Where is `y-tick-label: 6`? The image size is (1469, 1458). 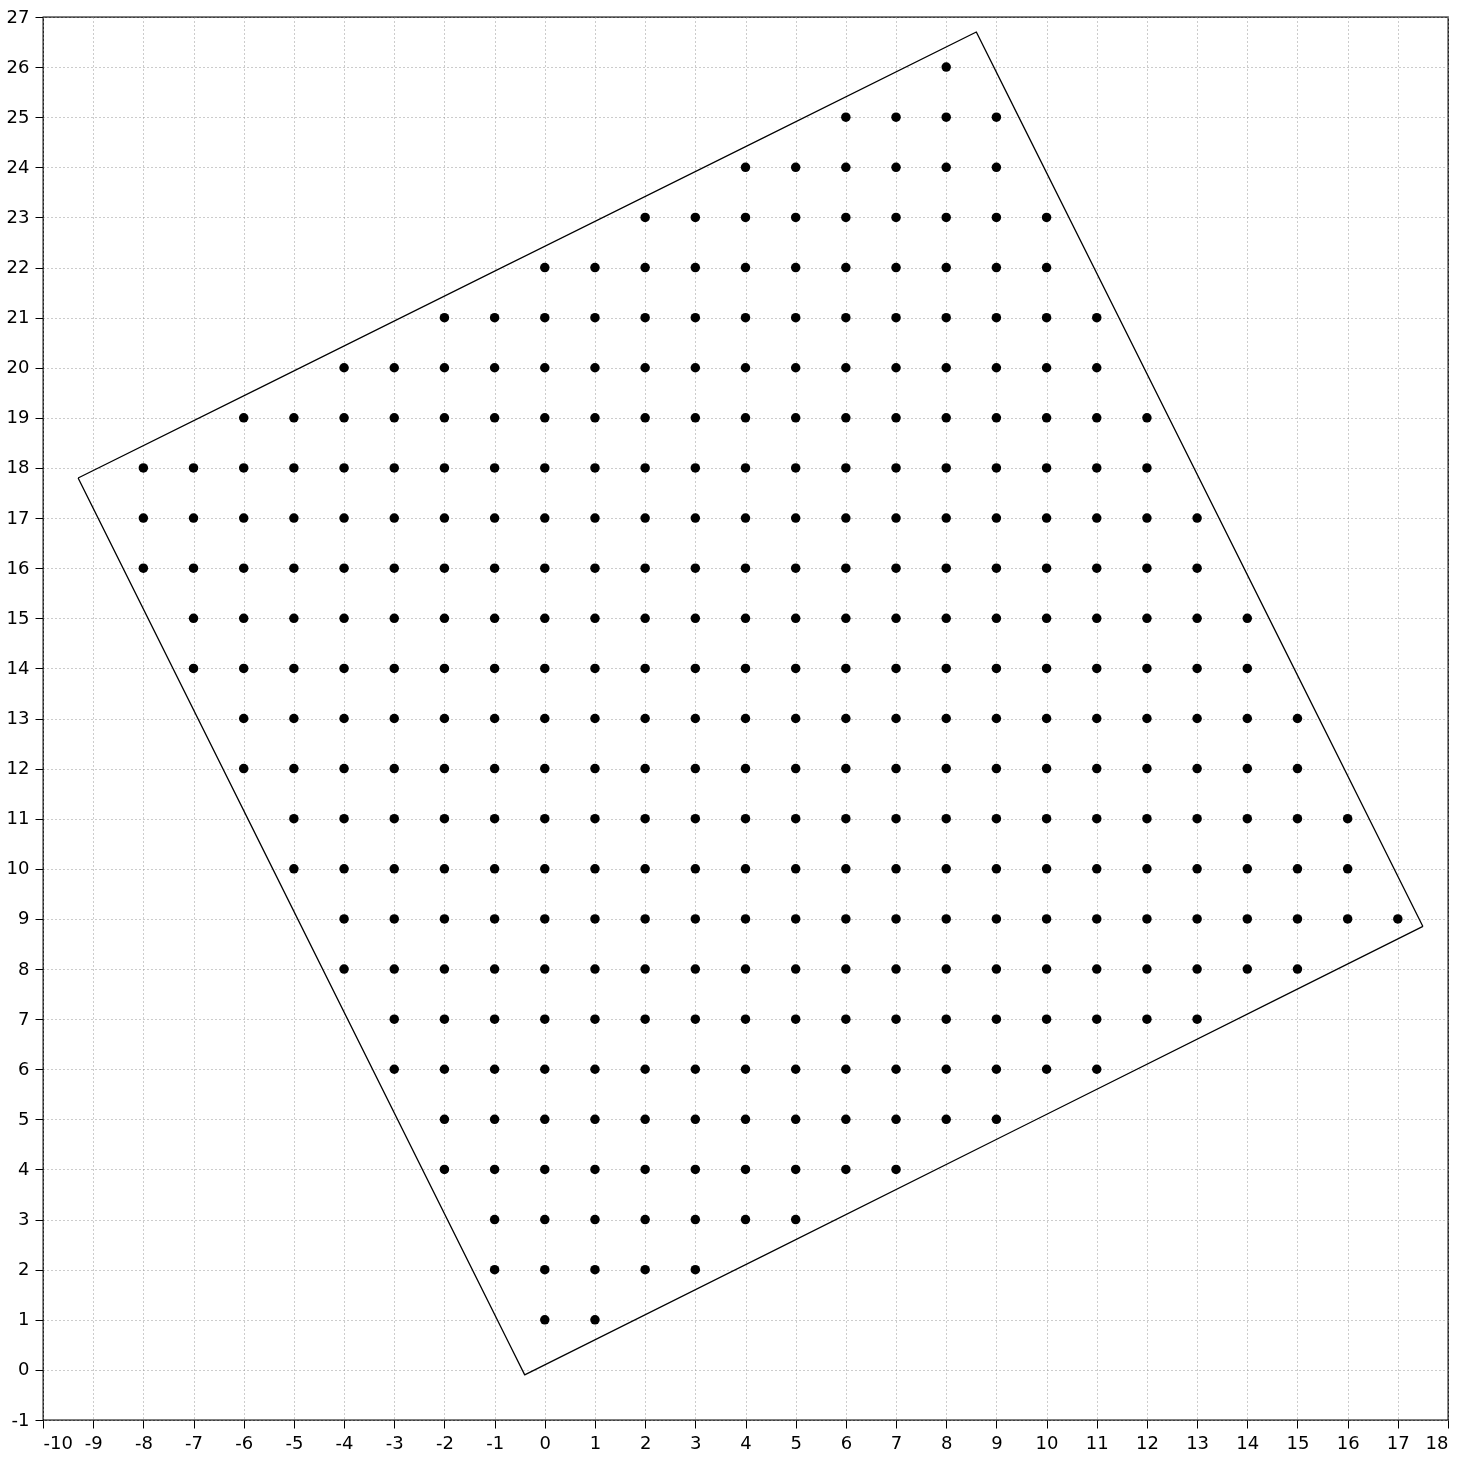 y-tick-label: 6 is located at coordinates (24, 1068).